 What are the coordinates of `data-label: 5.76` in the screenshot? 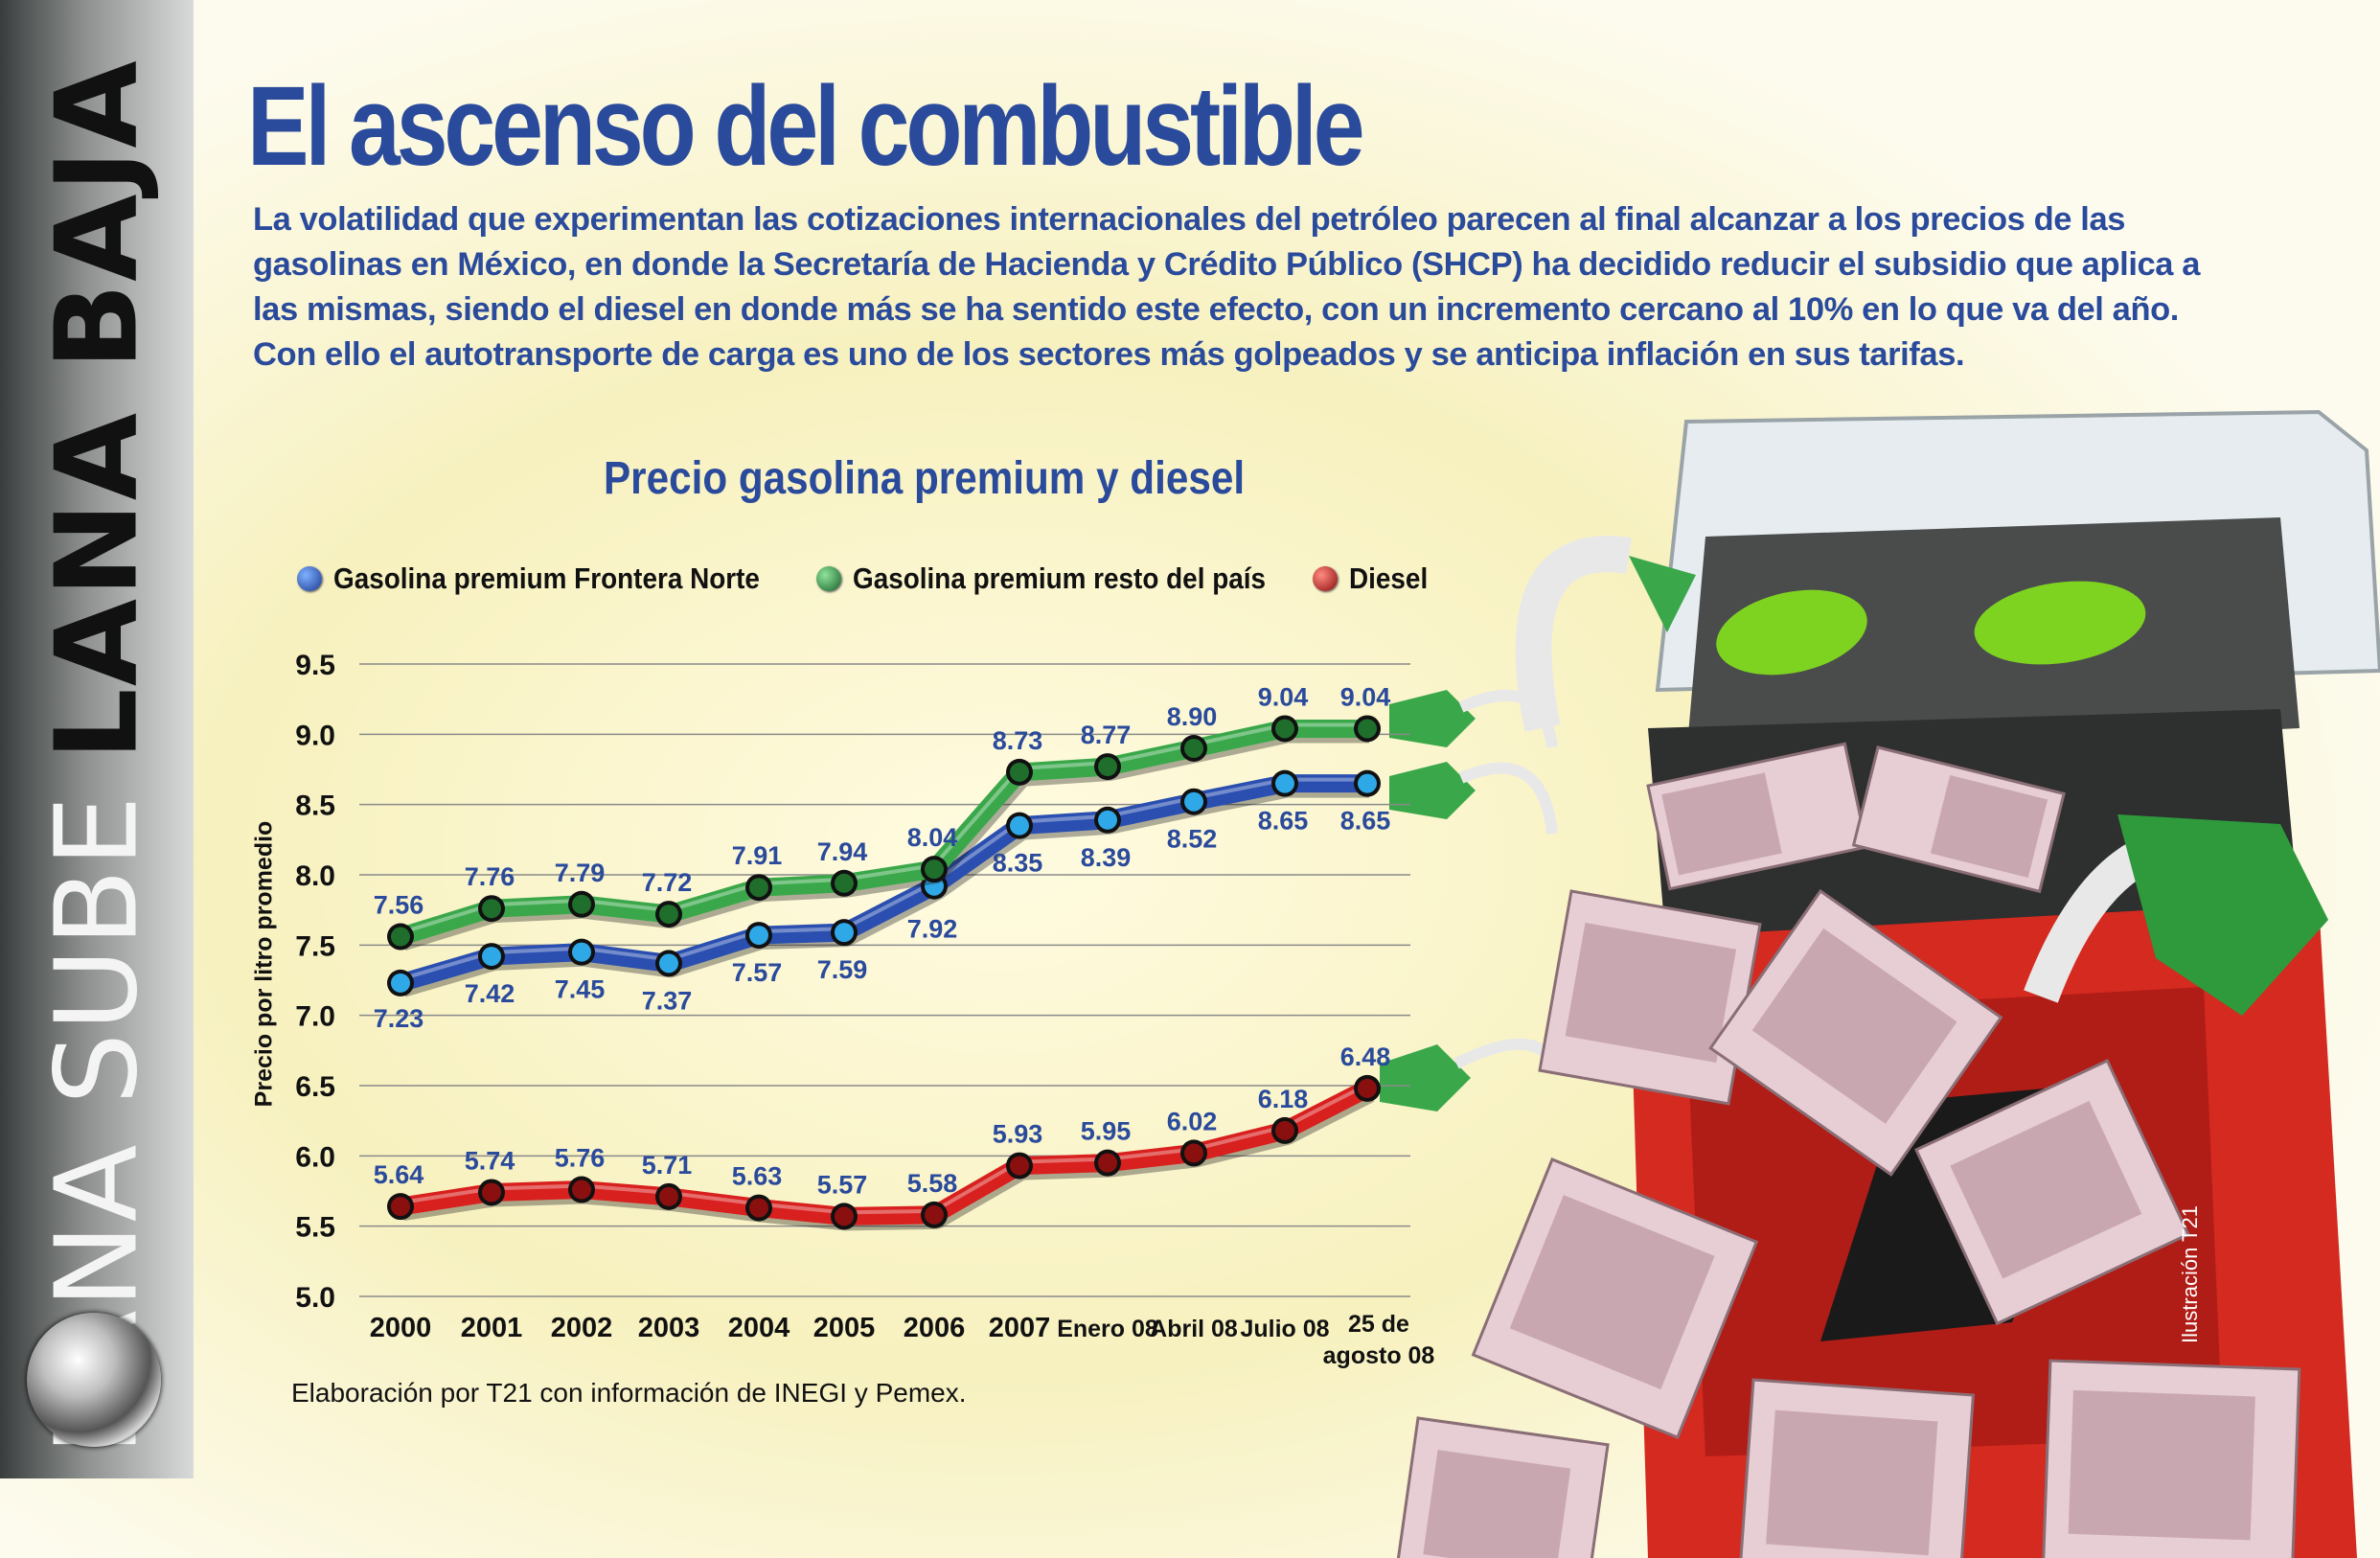 It's located at (580, 1158).